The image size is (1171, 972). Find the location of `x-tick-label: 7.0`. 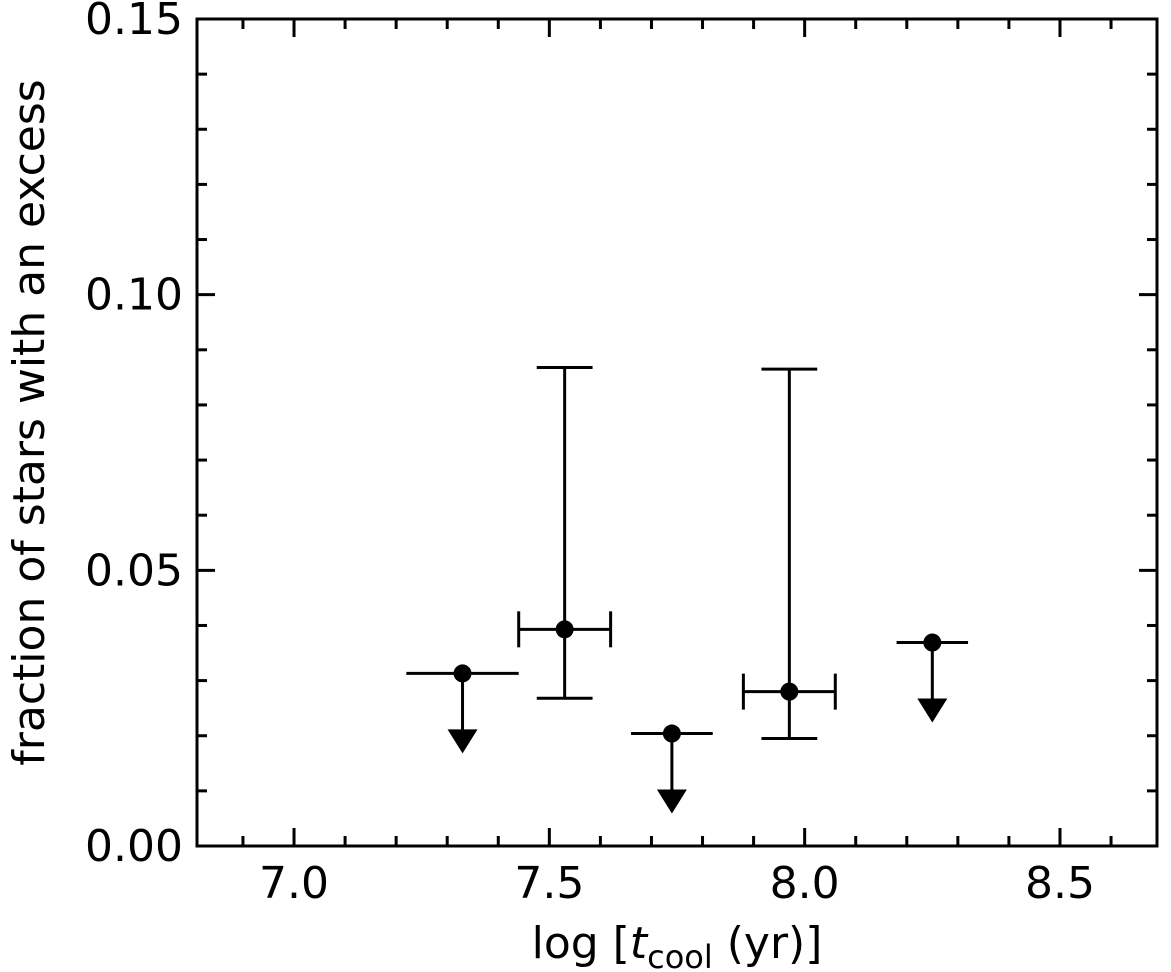

x-tick-label: 7.0 is located at coordinates (294, 883).